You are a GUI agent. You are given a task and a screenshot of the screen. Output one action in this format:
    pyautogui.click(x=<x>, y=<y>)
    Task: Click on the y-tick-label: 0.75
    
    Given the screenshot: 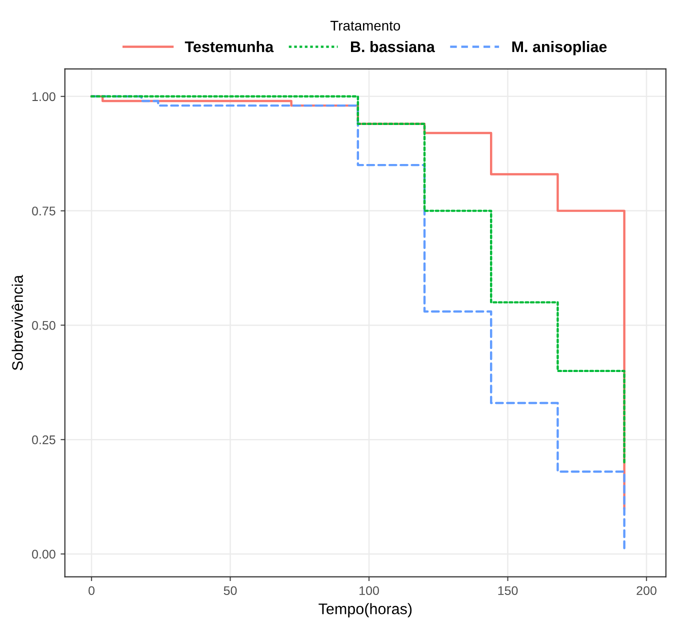 What is the action you would take?
    pyautogui.click(x=44, y=211)
    